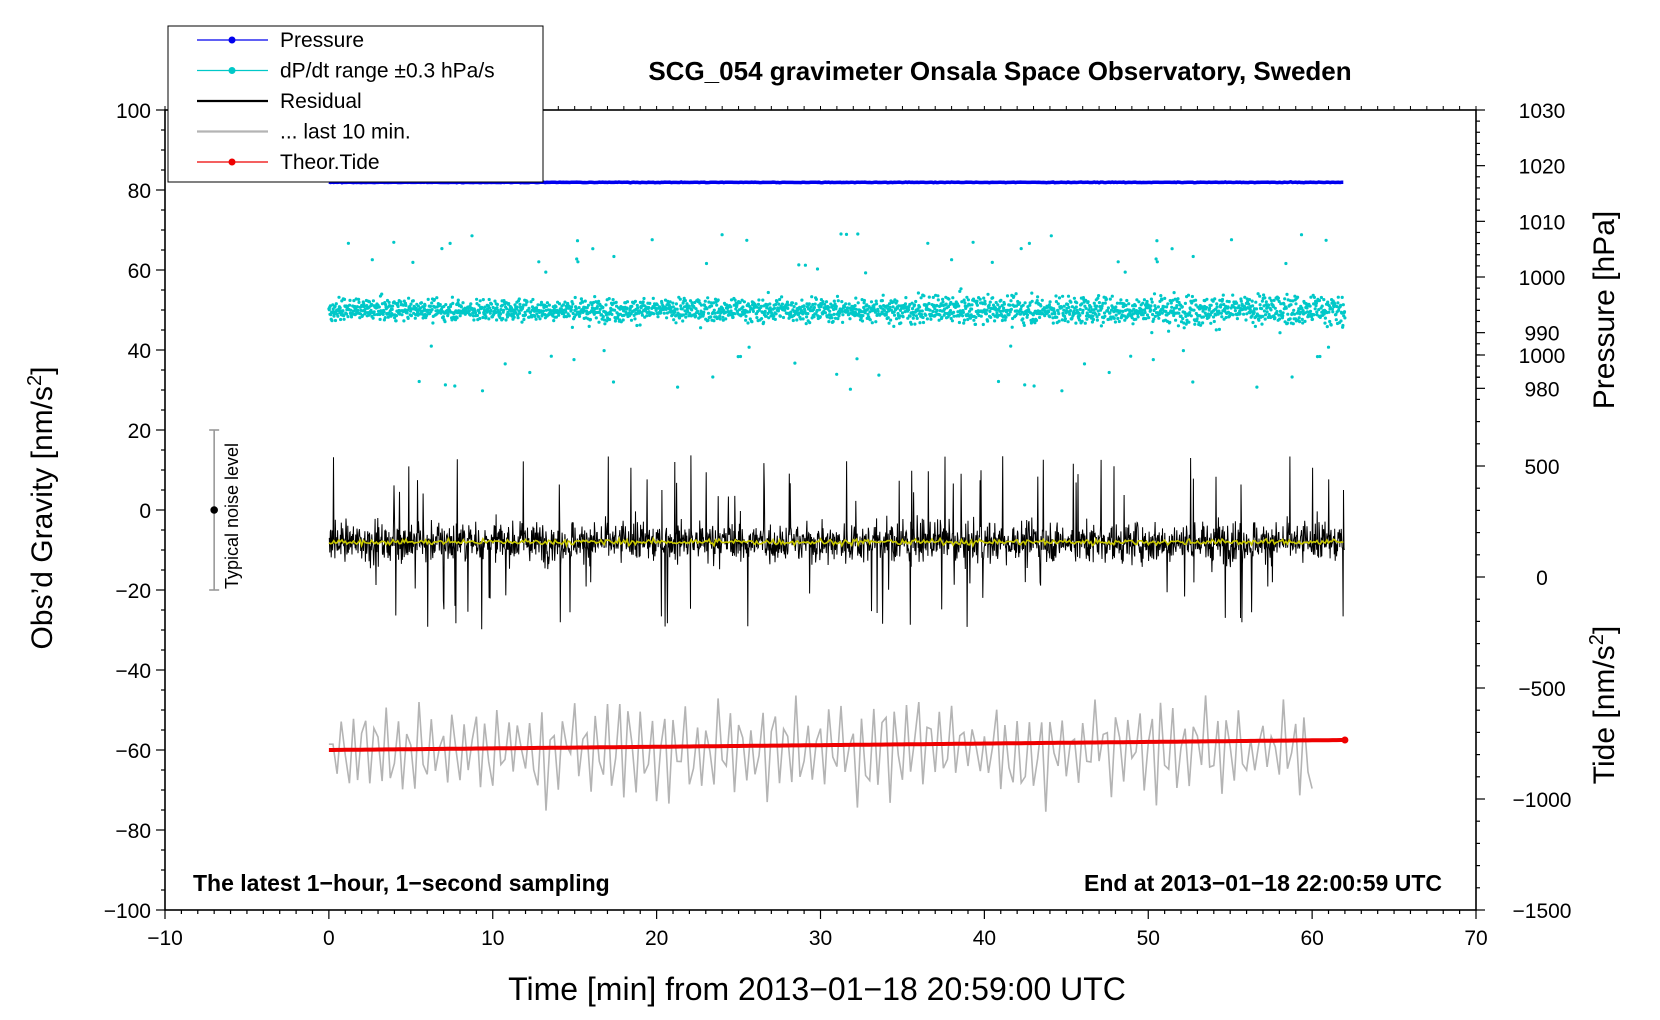  I want to click on x-tick-label: 0, so click(329, 938).